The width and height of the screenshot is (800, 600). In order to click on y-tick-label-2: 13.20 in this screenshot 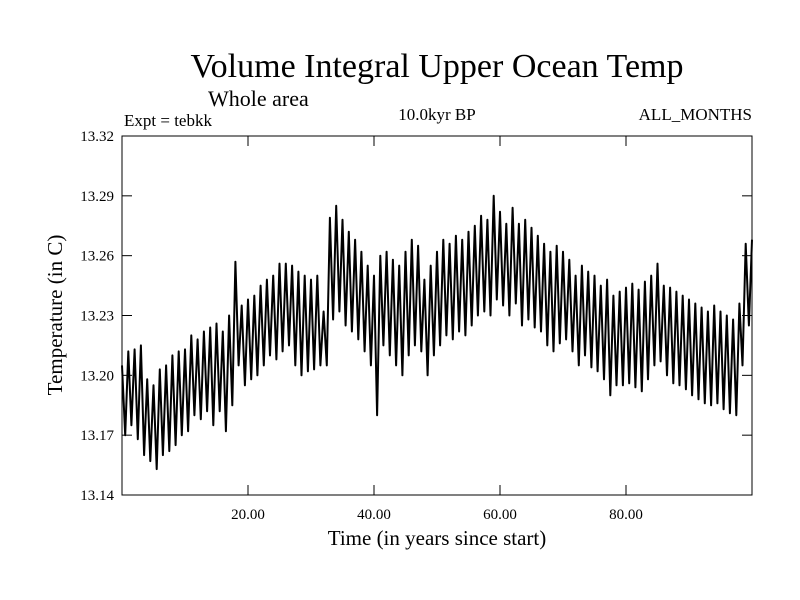, I will do `click(97, 376)`.